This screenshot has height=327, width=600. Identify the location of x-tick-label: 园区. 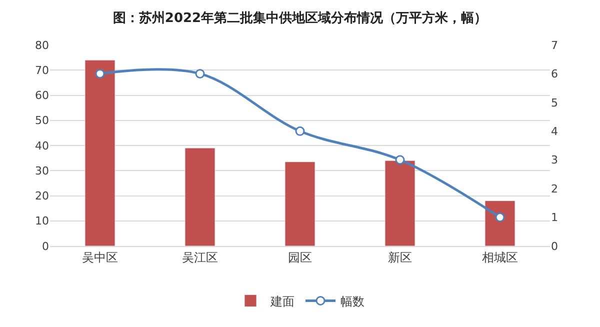
(300, 257).